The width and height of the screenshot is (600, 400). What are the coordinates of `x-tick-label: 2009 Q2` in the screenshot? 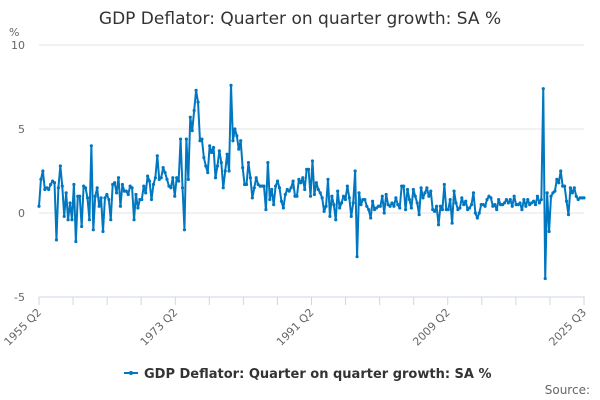 It's located at (431, 327).